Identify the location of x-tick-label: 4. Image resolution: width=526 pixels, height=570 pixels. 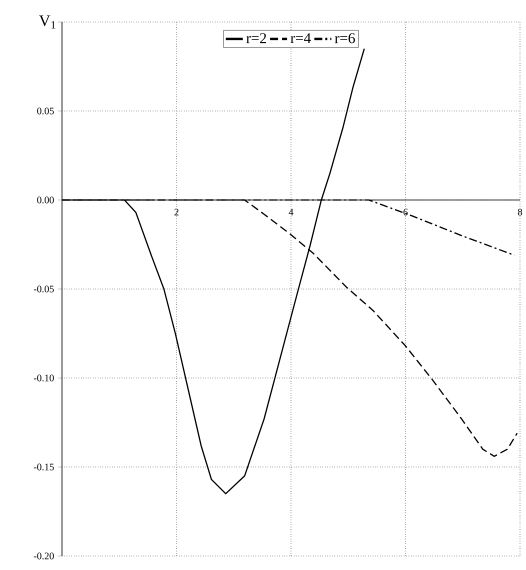
(291, 212).